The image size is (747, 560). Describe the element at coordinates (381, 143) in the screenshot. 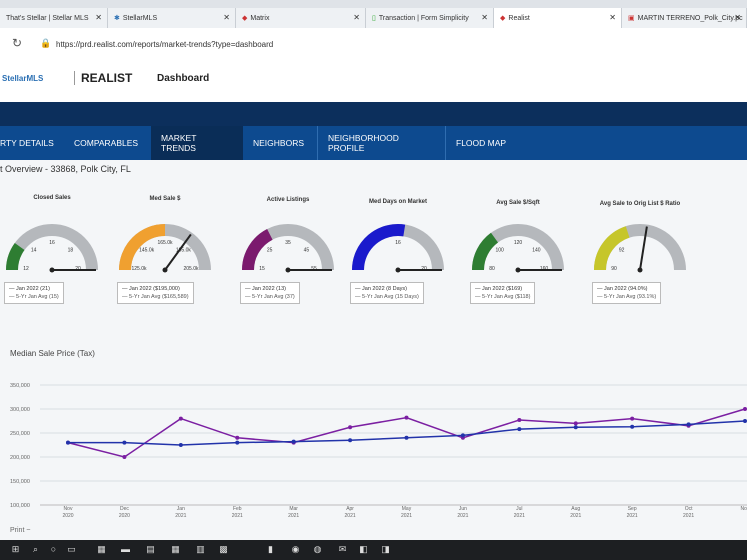

I see `tab-neighborhood-profile: NEIGHBORHOOD PROFILE` at that location.